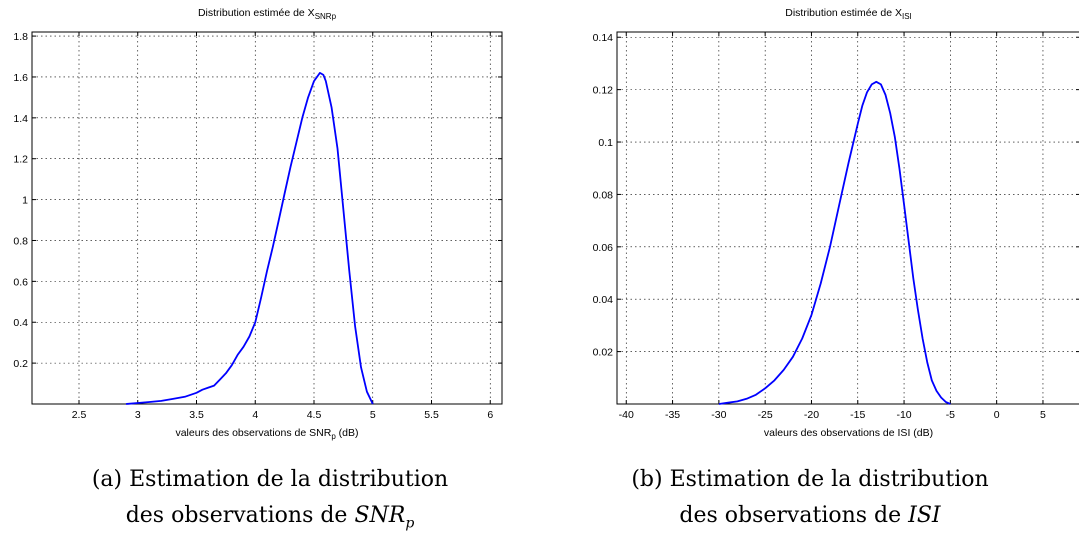  What do you see at coordinates (20, 364) in the screenshot?
I see `y-tick-label: 0.2` at bounding box center [20, 364].